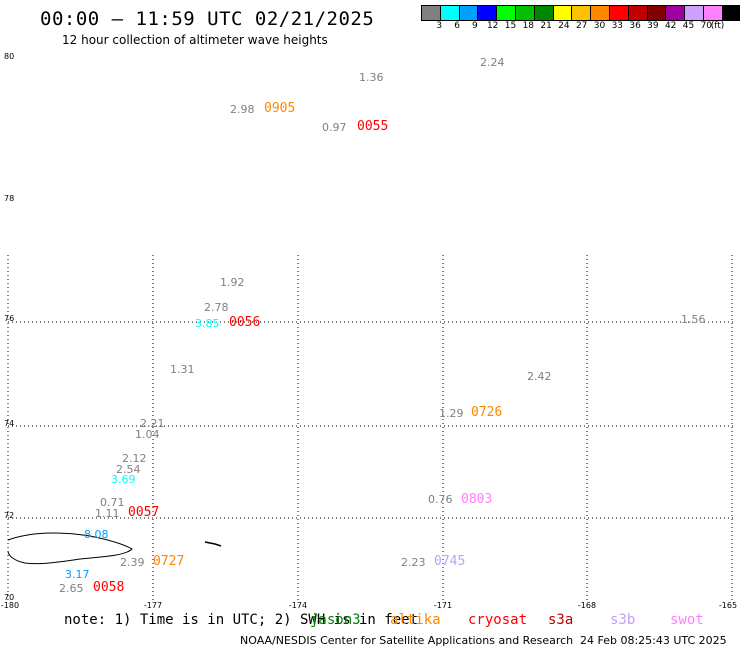  Describe the element at coordinates (9, 597) in the screenshot. I see `y-label-70: 70` at that location.